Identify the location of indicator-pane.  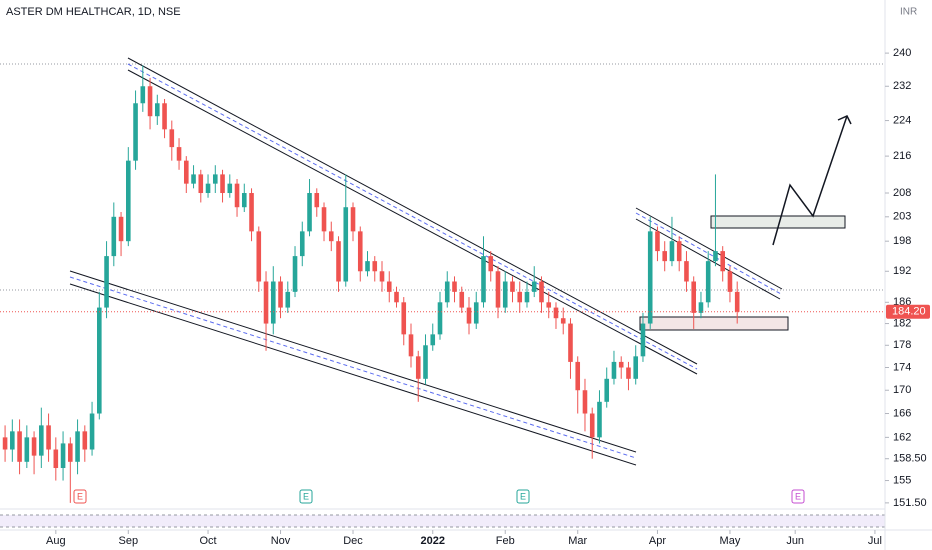
(442, 518).